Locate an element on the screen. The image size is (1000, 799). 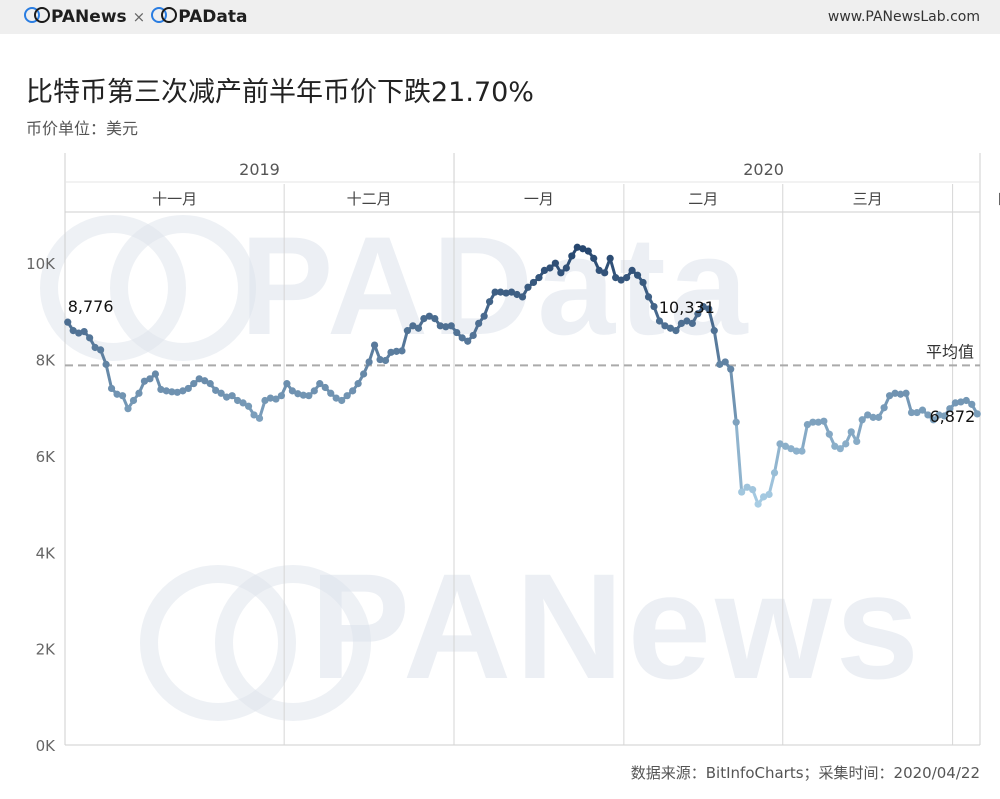
site-url: www.PANewsLab.com is located at coordinates (903, 17).